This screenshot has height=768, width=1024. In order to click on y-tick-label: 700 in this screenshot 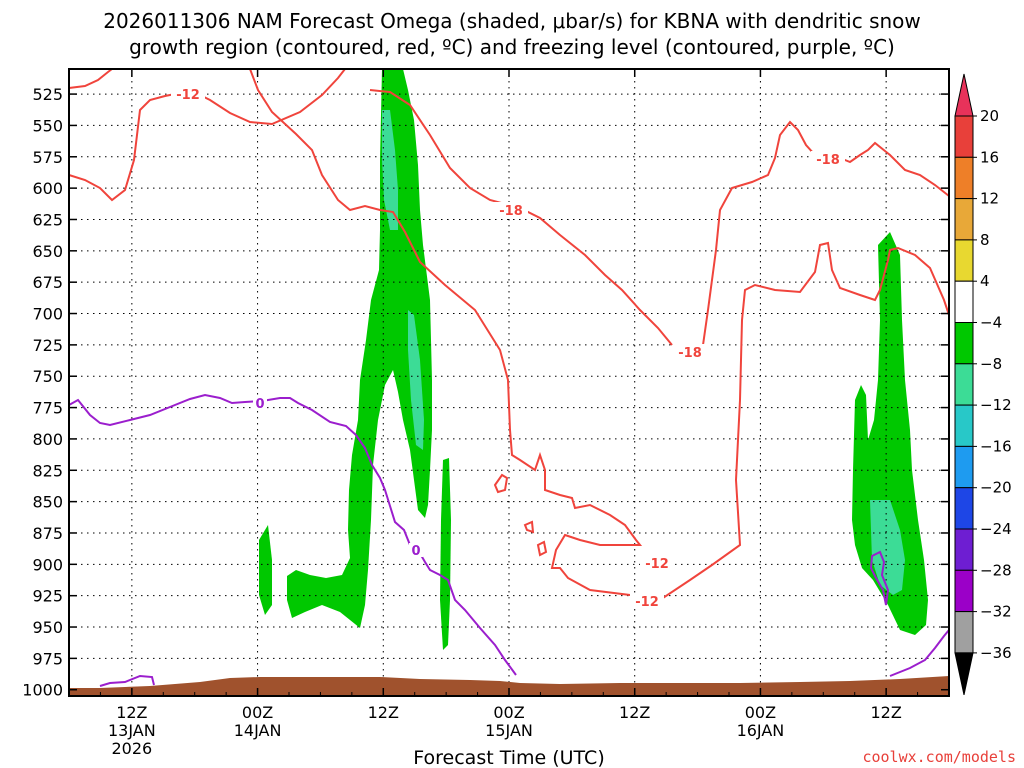, I will do `click(47, 314)`.